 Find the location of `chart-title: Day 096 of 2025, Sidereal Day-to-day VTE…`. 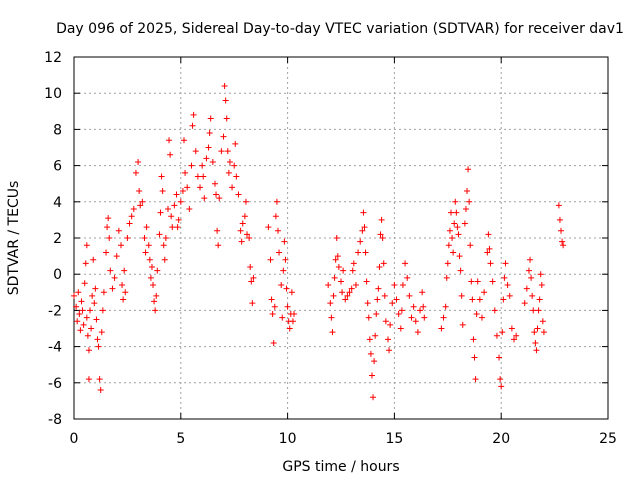

chart-title: Day 096 of 2025, Sidereal Day-to-day VTE… is located at coordinates (340, 29).